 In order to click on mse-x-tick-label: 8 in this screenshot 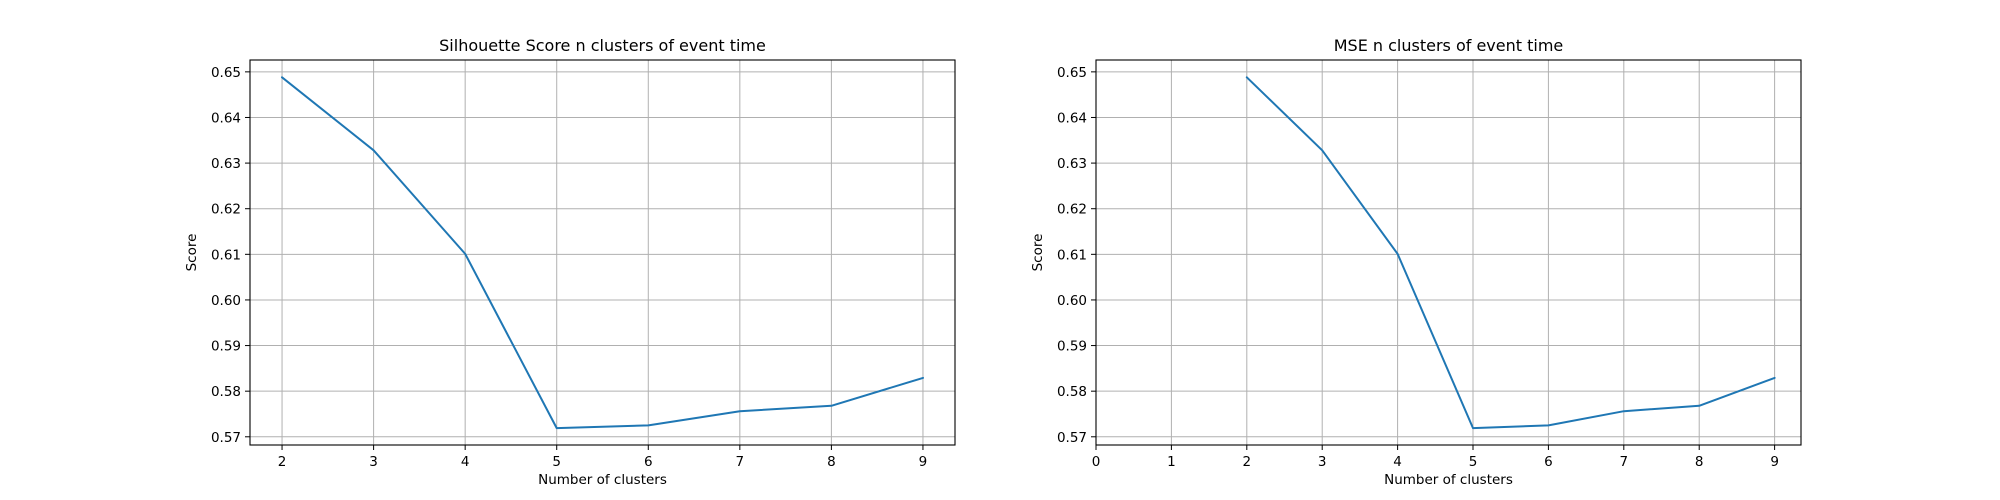, I will do `click(1699, 462)`.